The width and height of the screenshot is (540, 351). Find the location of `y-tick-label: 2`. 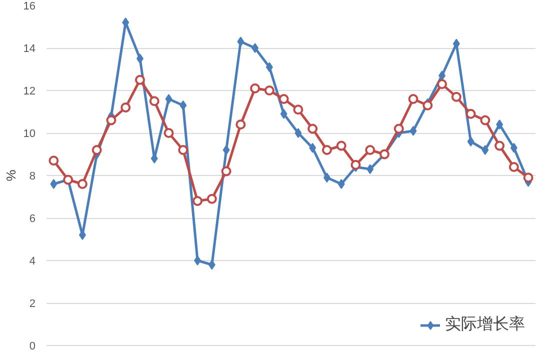

y-tick-label: 2 is located at coordinates (32, 304).